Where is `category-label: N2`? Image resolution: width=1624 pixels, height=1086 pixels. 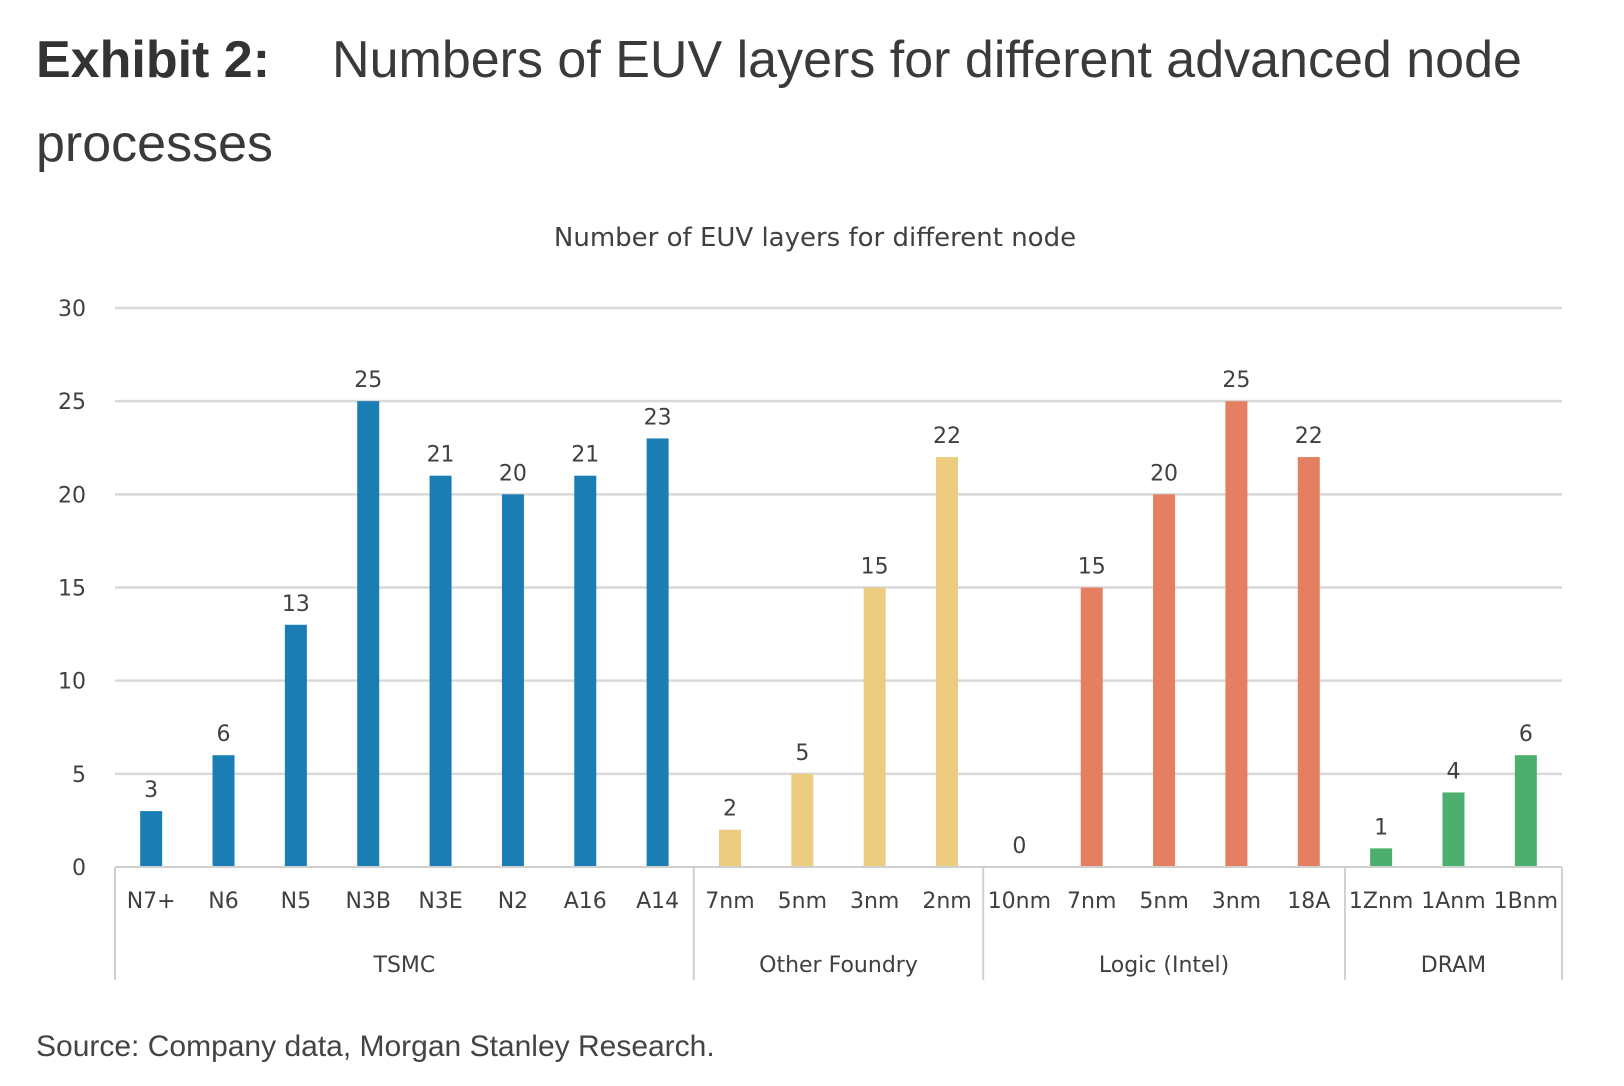
category-label: N2 is located at coordinates (513, 901).